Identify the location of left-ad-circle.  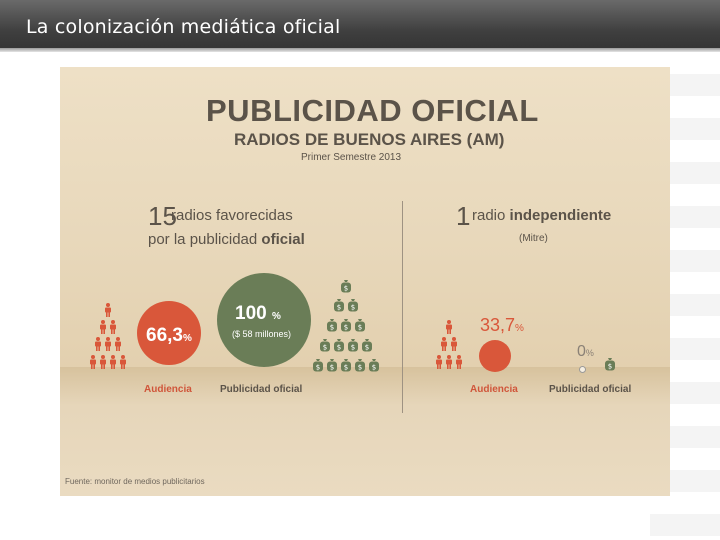
(264, 320).